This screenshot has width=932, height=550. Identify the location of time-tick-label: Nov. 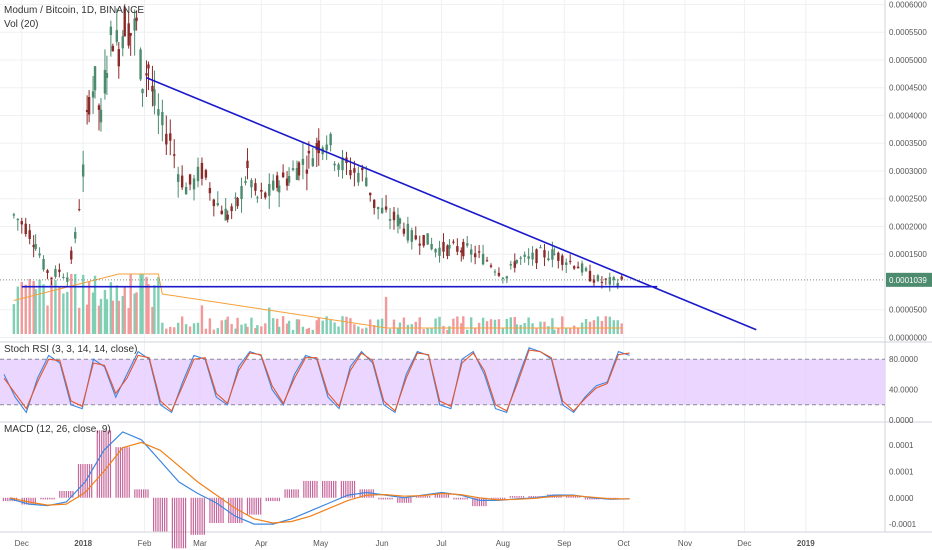
(685, 543).